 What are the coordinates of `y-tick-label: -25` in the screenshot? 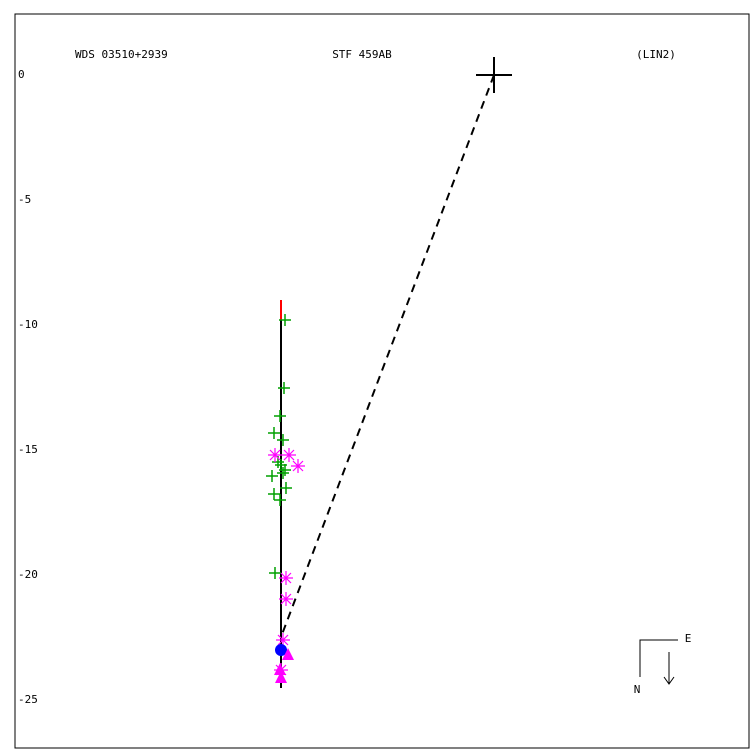 It's located at (28, 699).